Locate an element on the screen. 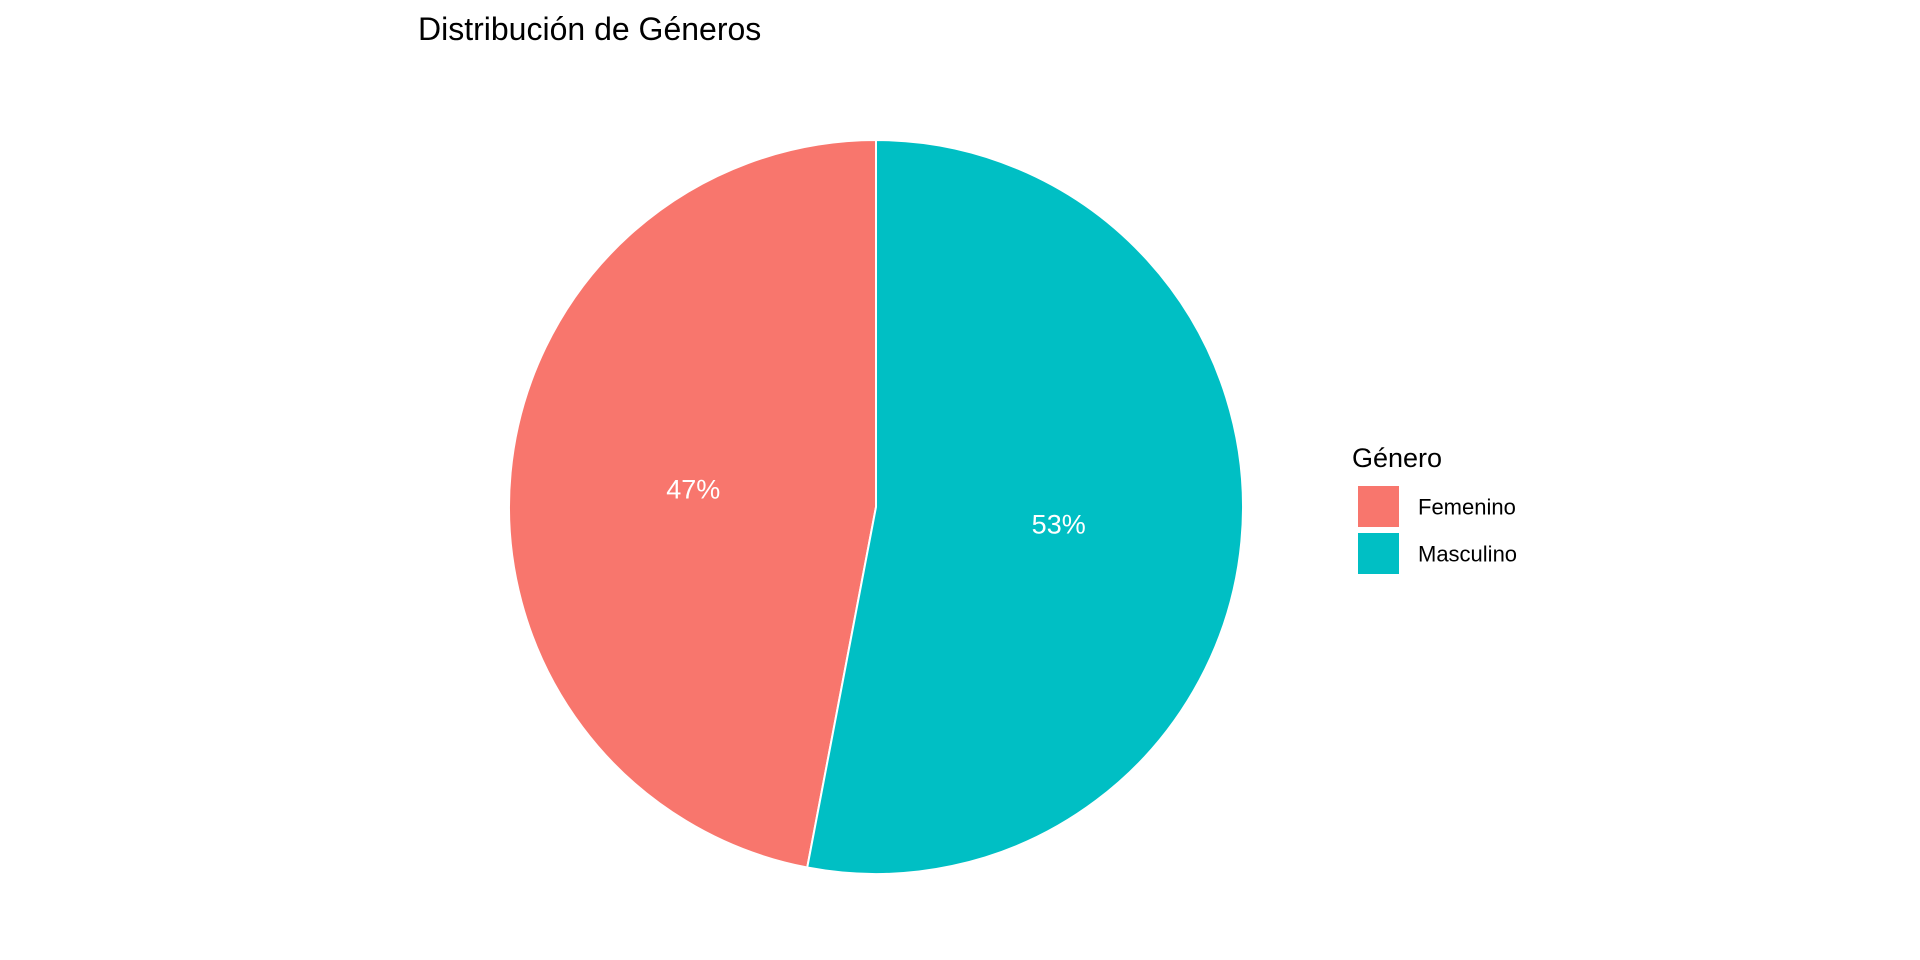 The width and height of the screenshot is (1920, 960). legend-items: Femenino Masculino is located at coordinates (1437, 530).